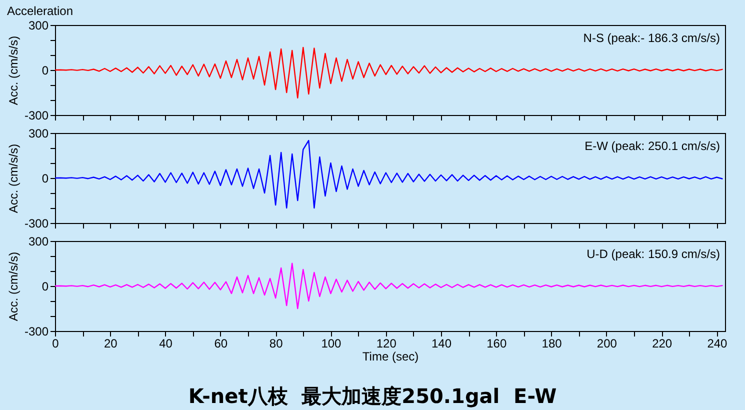 Image resolution: width=745 pixels, height=410 pixels. I want to click on x-tick-label: 160, so click(496, 343).